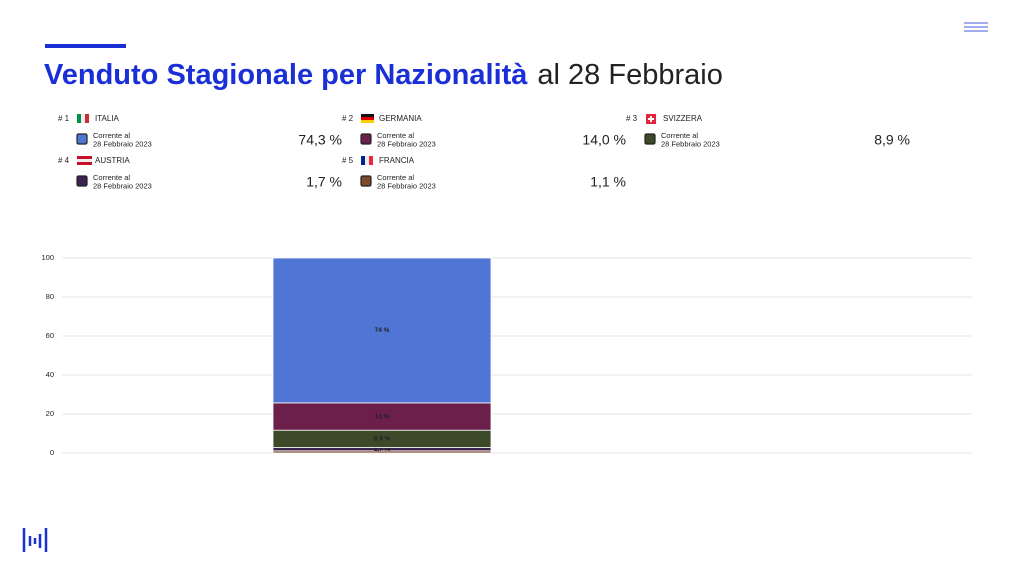  What do you see at coordinates (320, 140) in the screenshot?
I see `legend-value: 74,3 %` at bounding box center [320, 140].